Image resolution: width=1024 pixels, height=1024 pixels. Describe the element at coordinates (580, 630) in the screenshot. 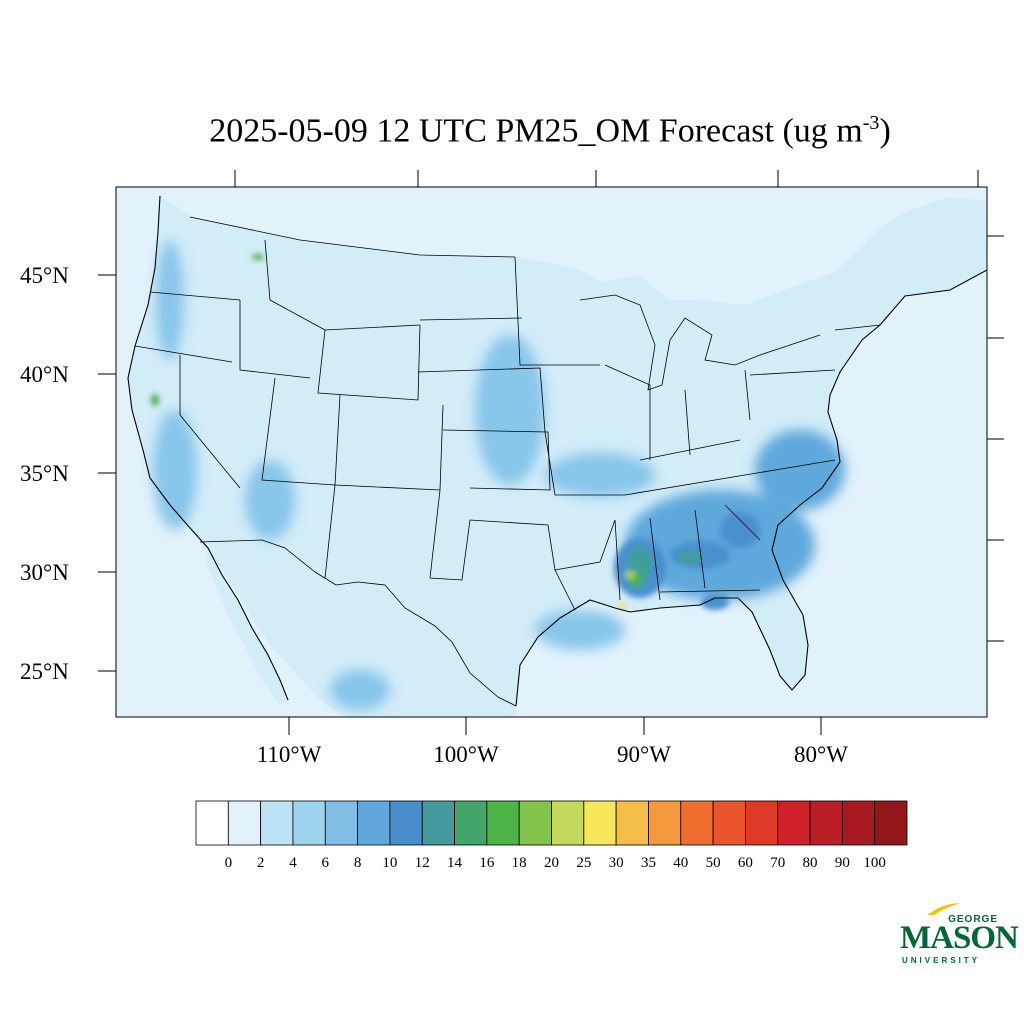

I see `patch-gulf-coast` at that location.